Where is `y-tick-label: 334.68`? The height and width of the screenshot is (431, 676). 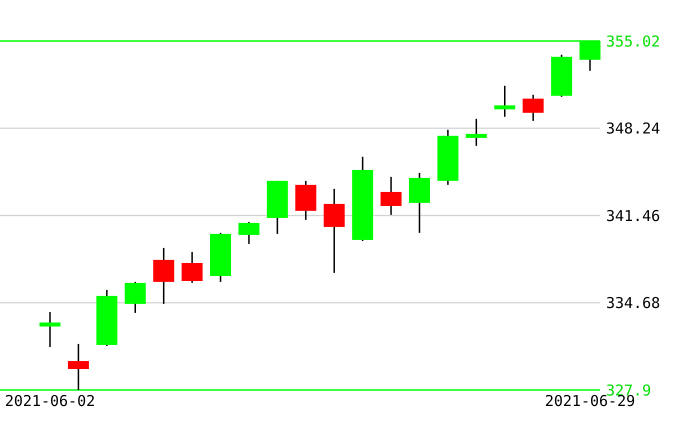 y-tick-label: 334.68 is located at coordinates (633, 303).